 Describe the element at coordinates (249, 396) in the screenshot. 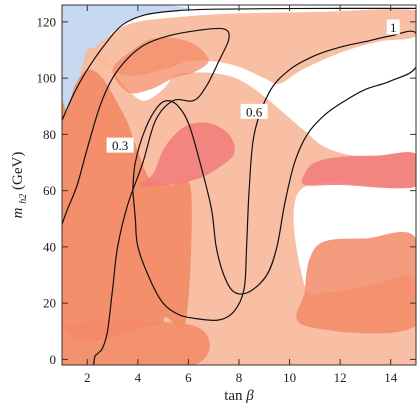

I see `x-axis-title-symbol: β` at that location.